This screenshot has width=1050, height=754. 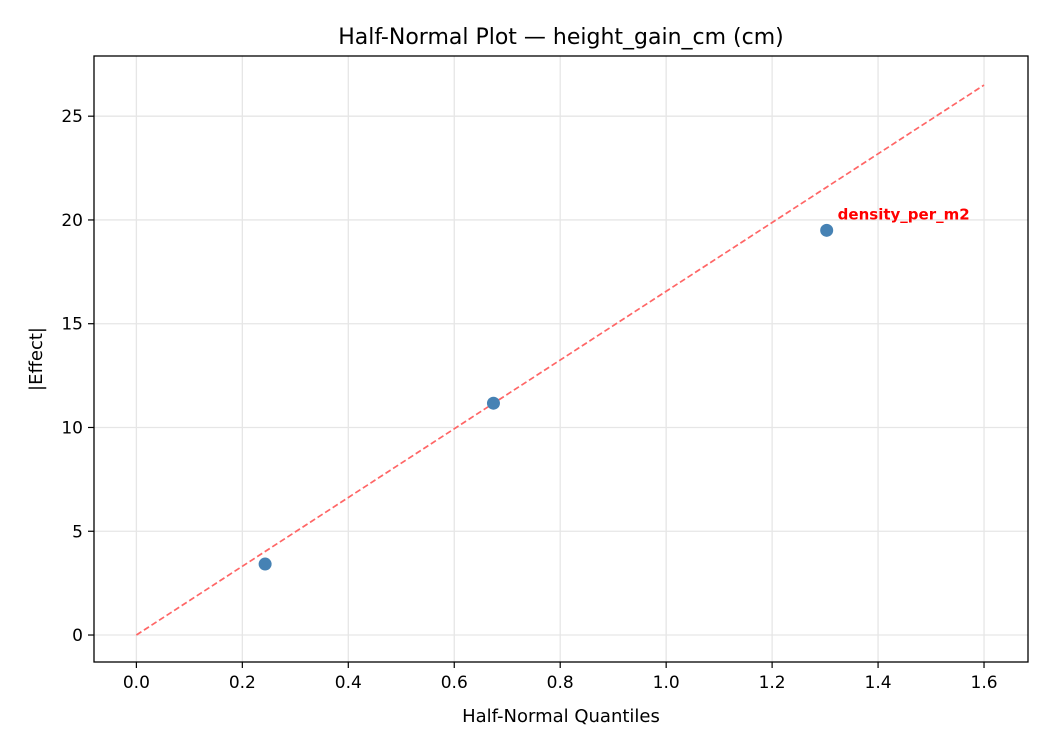 What do you see at coordinates (72, 117) in the screenshot?
I see `y-tick-label: 25` at bounding box center [72, 117].